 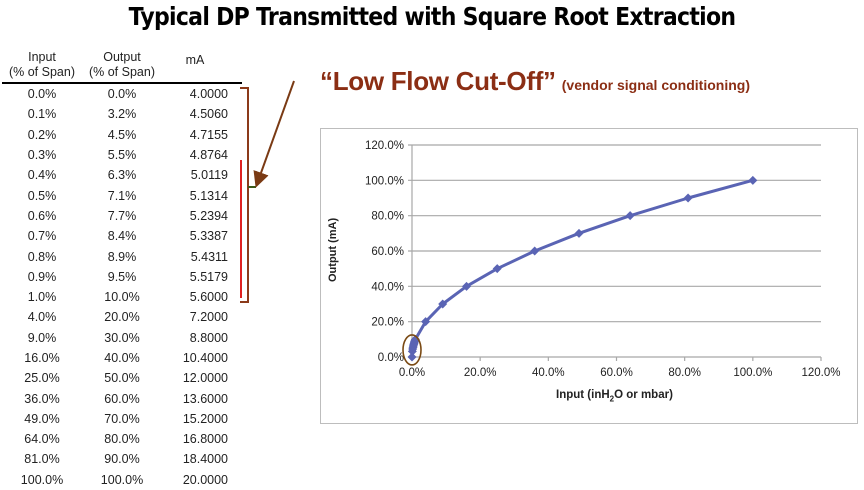 What do you see at coordinates (205, 439) in the screenshot?
I see `cell-ma: 16.8000` at bounding box center [205, 439].